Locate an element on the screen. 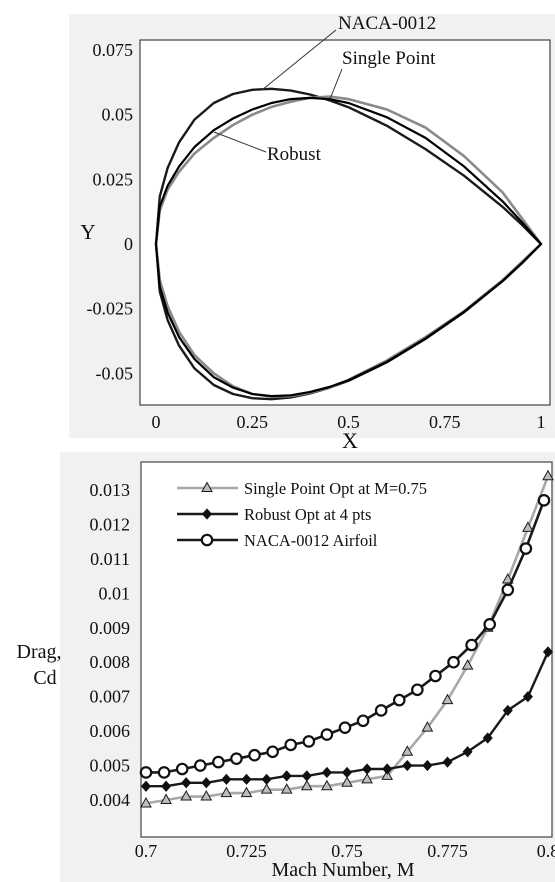  top-y-tick-label: 0.05 is located at coordinates (118, 115).